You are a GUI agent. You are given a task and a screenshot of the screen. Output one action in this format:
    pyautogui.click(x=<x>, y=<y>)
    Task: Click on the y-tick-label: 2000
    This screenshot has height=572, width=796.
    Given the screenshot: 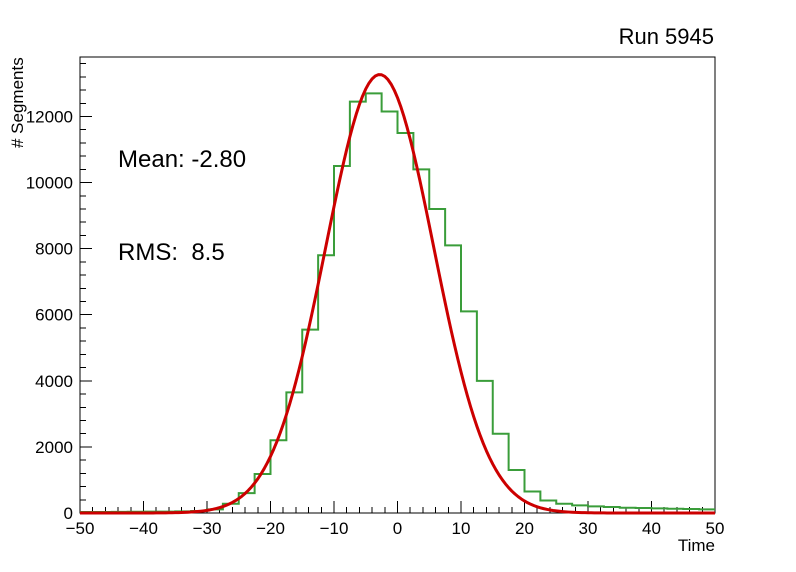 What is the action you would take?
    pyautogui.click(x=54, y=447)
    